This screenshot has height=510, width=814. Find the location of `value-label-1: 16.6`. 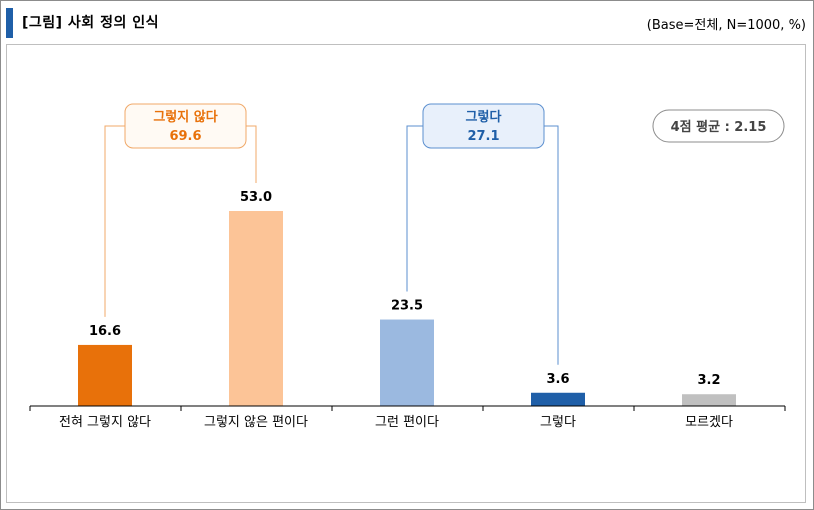

value-label-1: 16.6 is located at coordinates (105, 331).